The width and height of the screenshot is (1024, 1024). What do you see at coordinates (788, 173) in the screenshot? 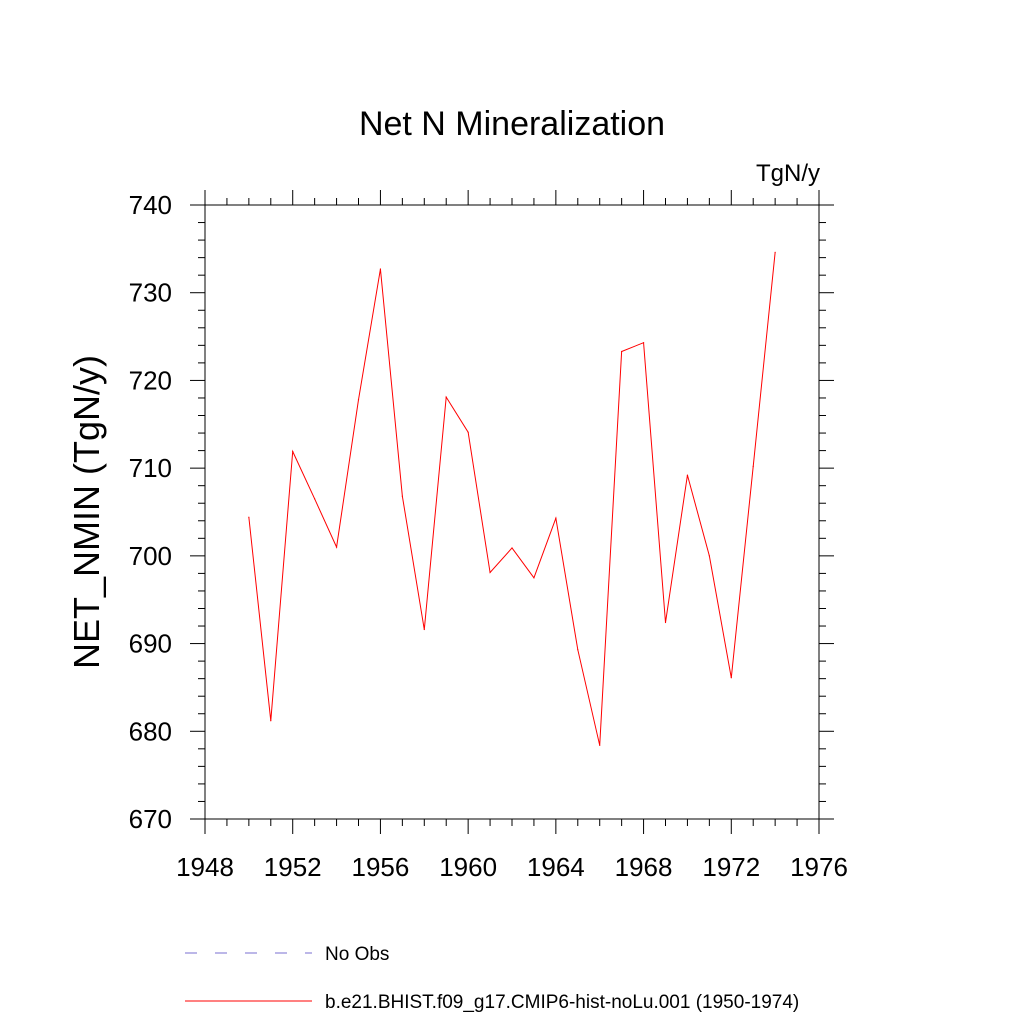
I see `units-label: TgN/y` at bounding box center [788, 173].